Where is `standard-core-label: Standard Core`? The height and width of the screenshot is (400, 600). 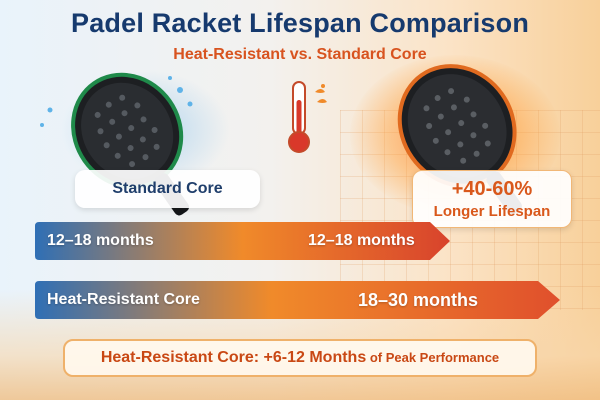 standard-core-label: Standard Core is located at coordinates (167, 189).